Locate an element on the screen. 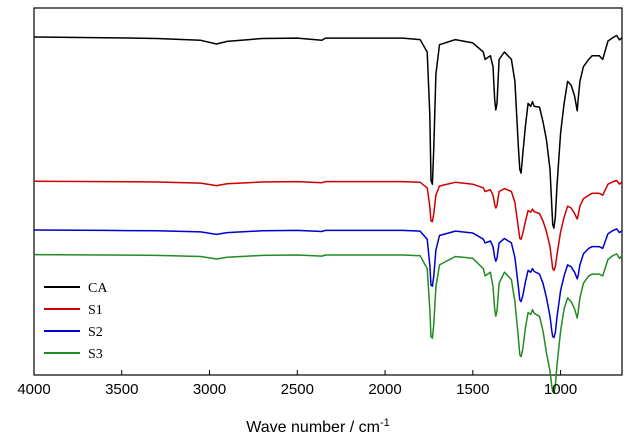 The width and height of the screenshot is (630, 448). legend-label-s1: S1 is located at coordinates (95, 310).